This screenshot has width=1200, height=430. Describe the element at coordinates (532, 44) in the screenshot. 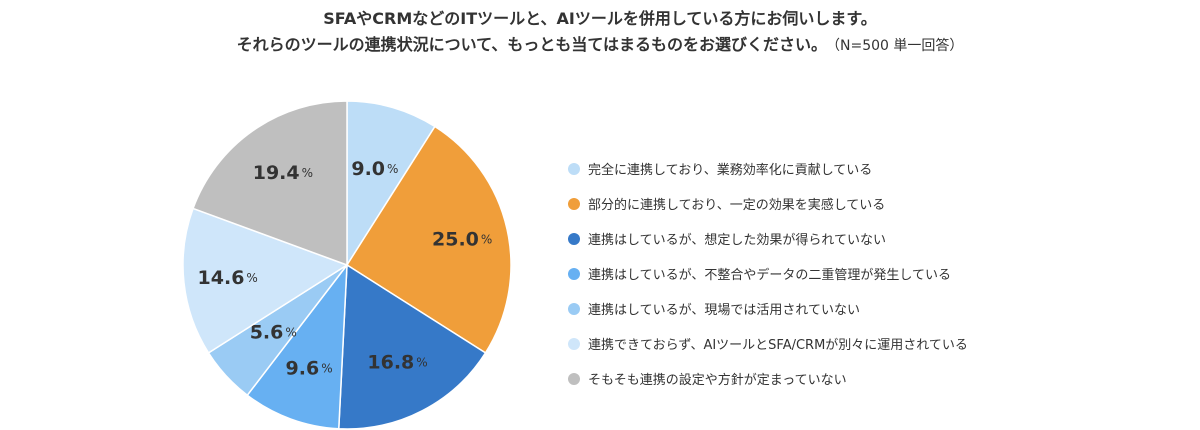

I see `title-line-2-text: それらのツールの連携状況について、もっとも当てはまるものをお選びください。` at that location.